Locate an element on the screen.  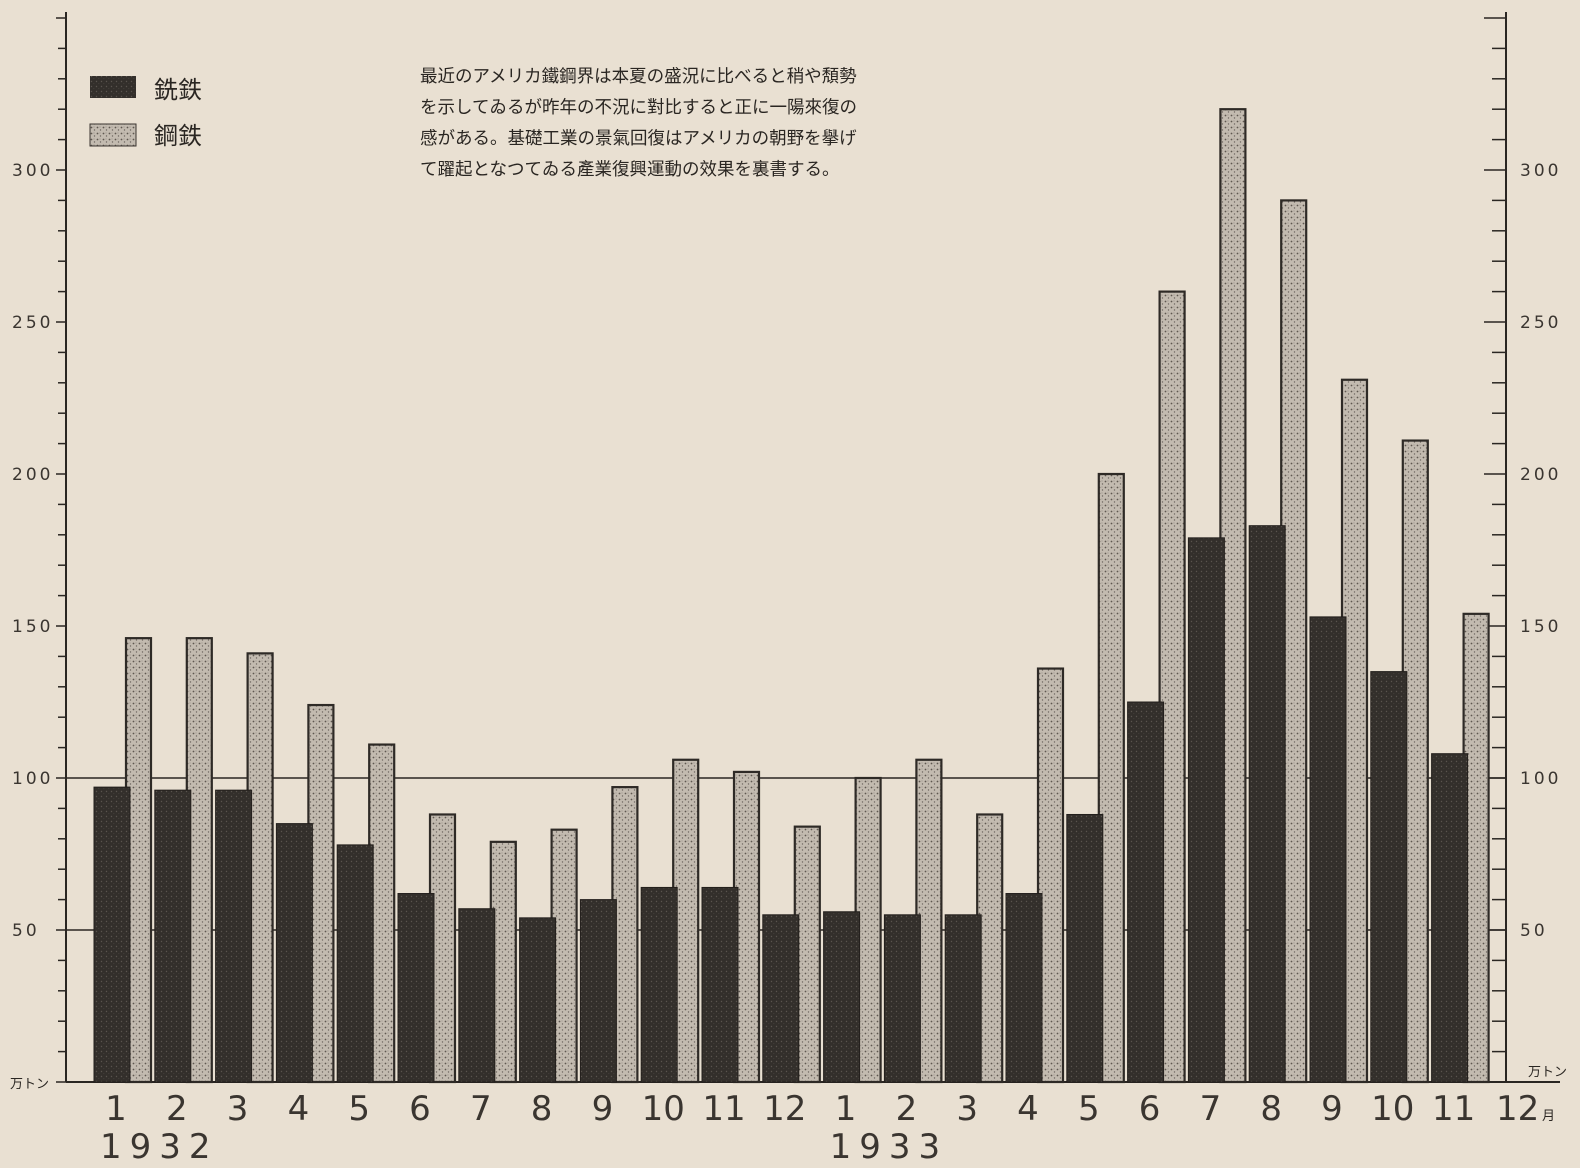
y-tick-label-left: 250 is located at coordinates (32, 323).